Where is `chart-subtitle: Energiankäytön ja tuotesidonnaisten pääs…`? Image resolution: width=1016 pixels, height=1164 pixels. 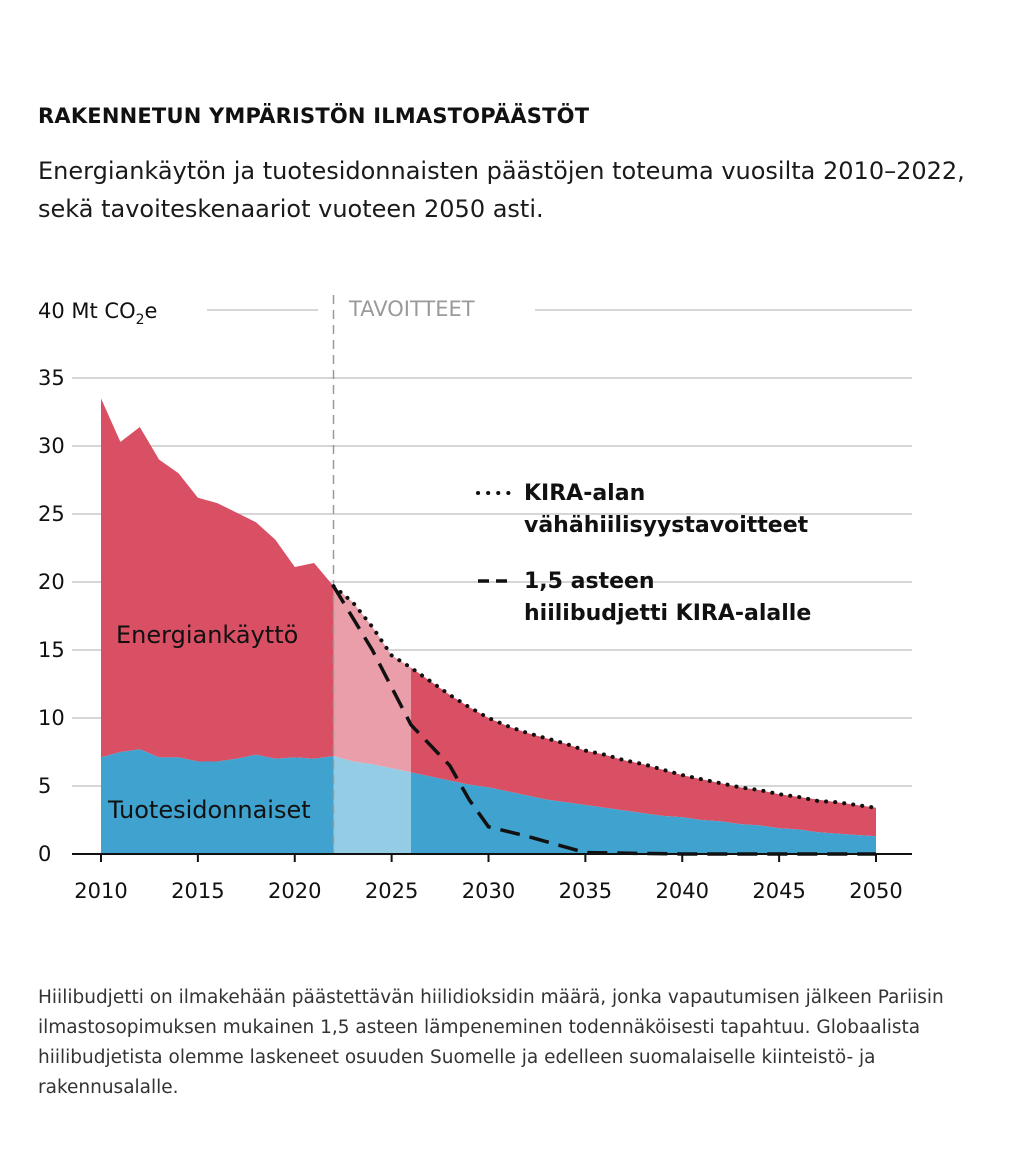 chart-subtitle: Energiankäytön ja tuotesidonnaisten pääs… is located at coordinates (501, 190).